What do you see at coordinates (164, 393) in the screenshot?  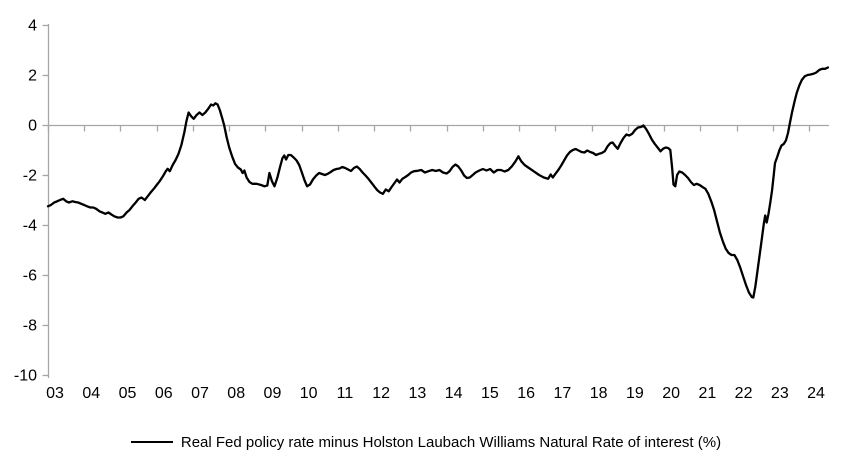 I see `x-tick-label: 06` at bounding box center [164, 393].